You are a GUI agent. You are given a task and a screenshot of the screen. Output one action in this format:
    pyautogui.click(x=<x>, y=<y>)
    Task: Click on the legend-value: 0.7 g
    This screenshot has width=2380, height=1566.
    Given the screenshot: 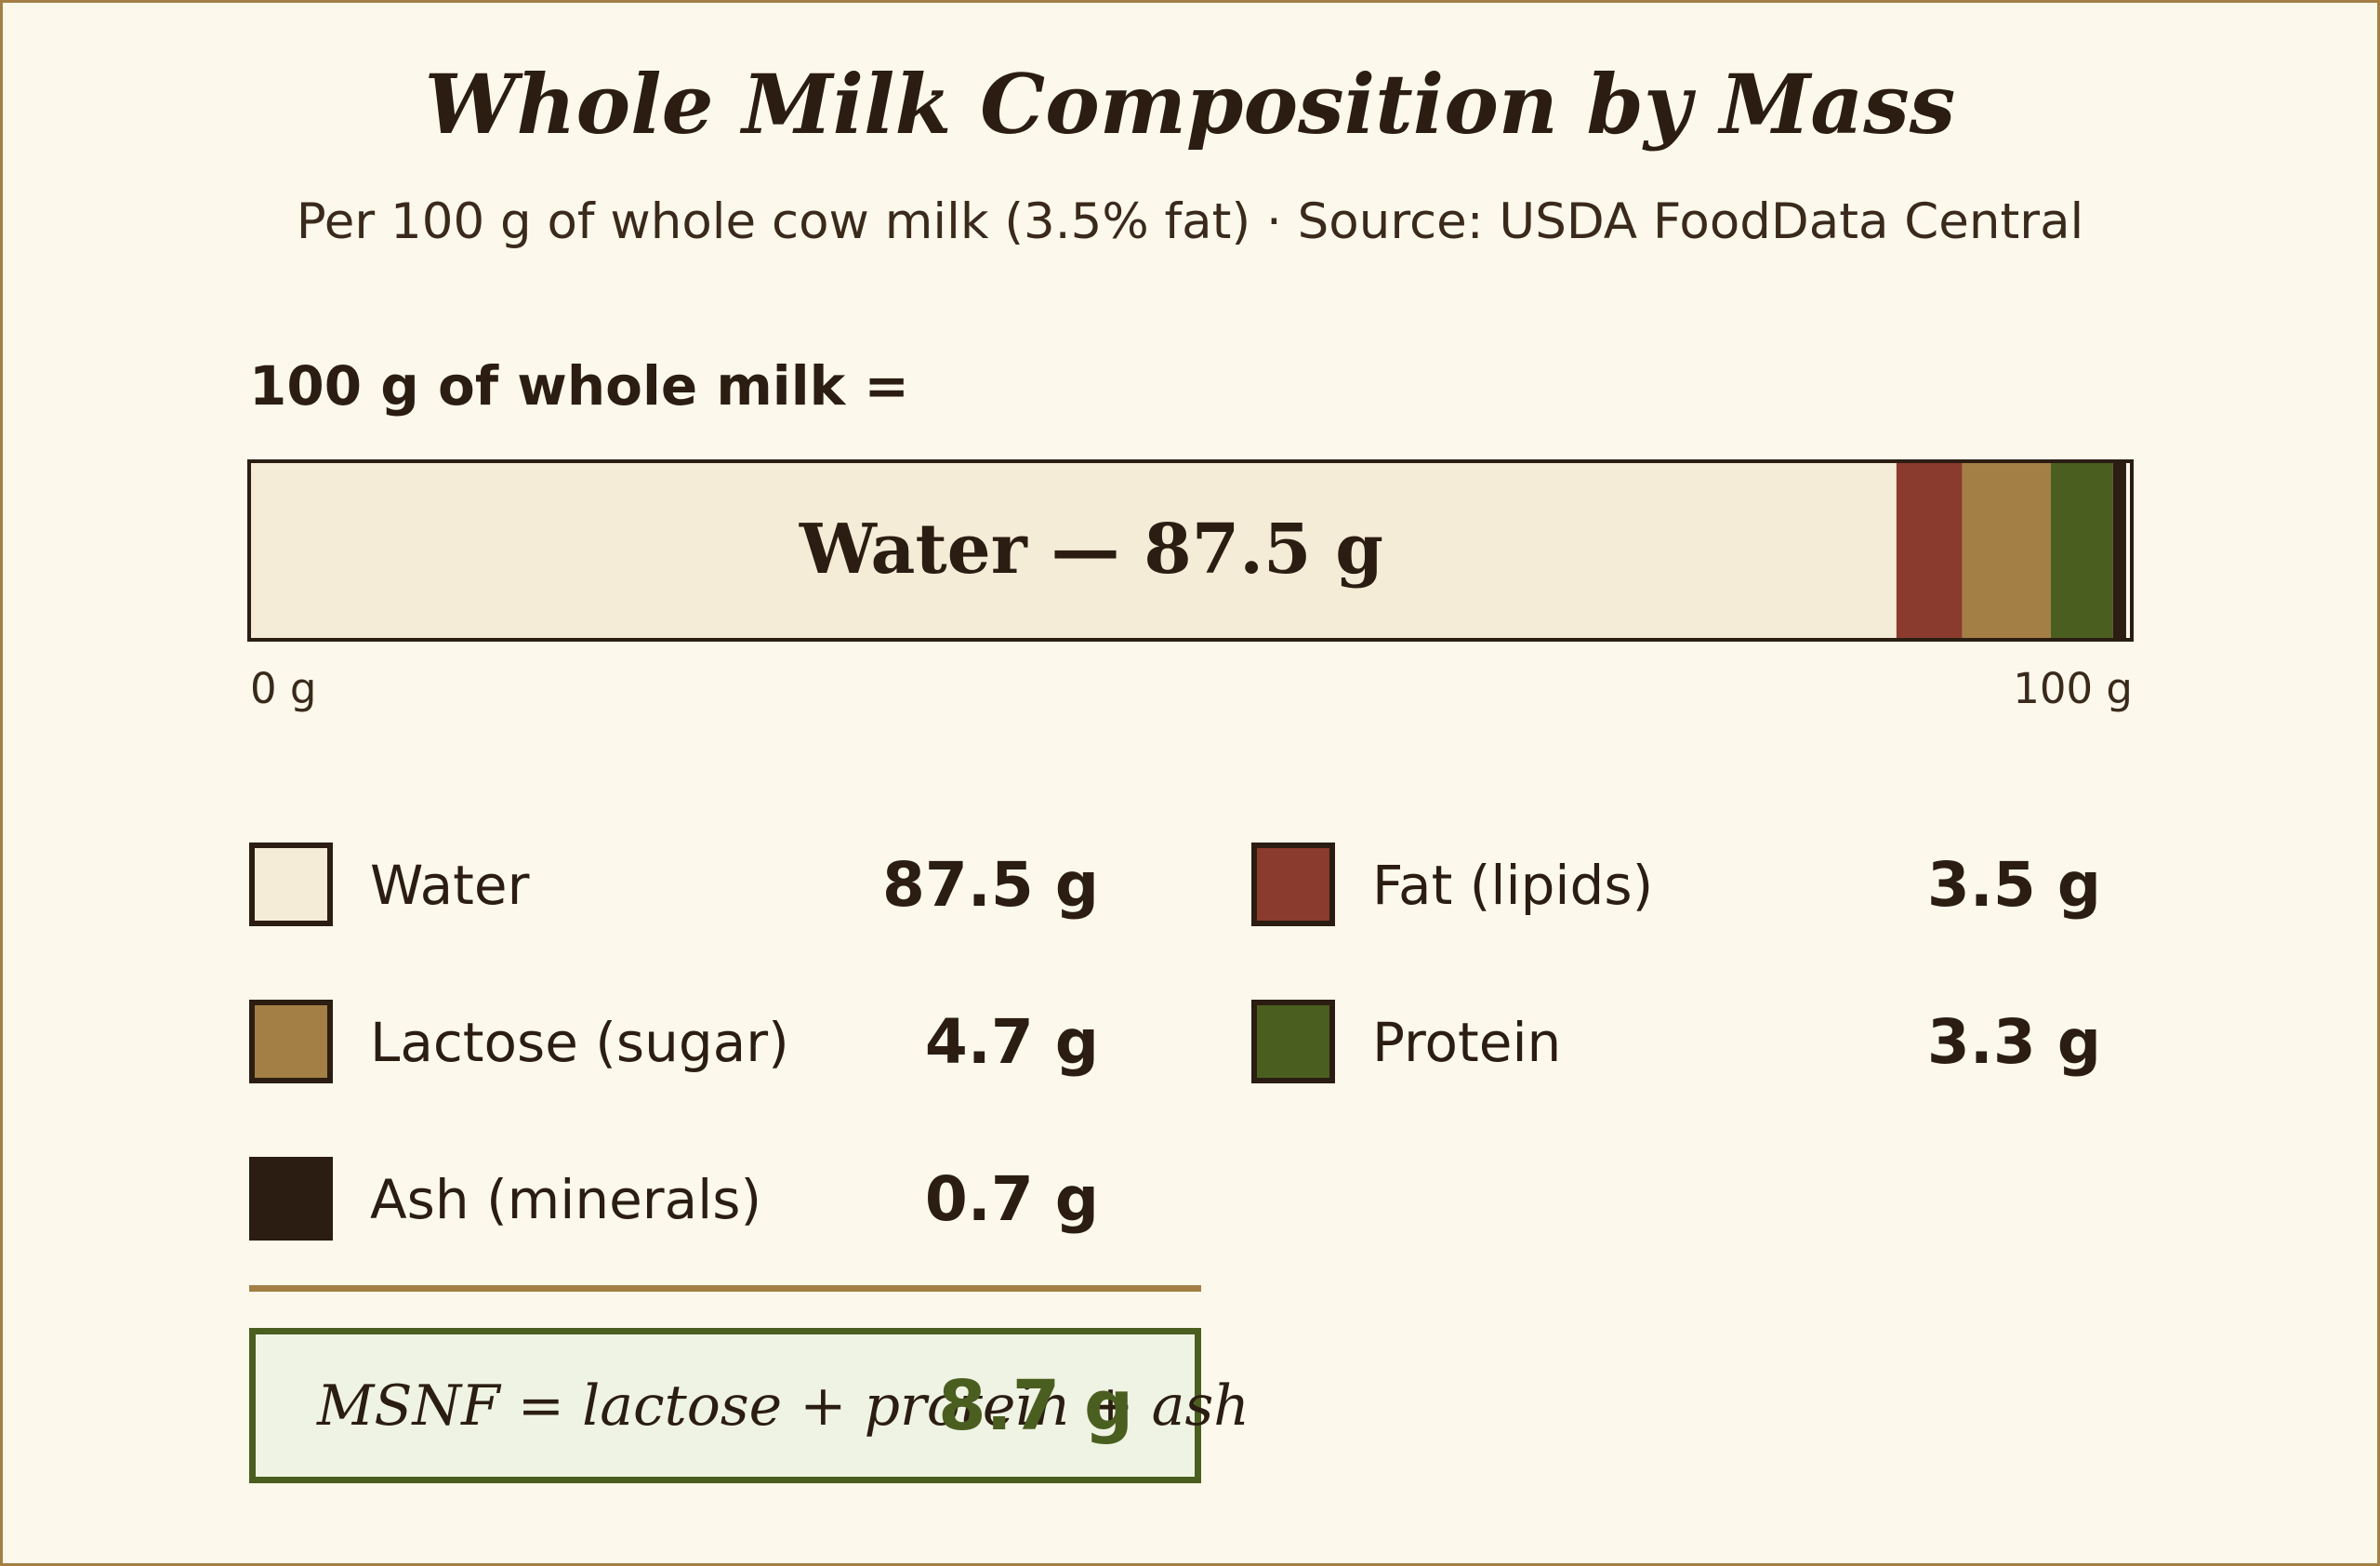 What is the action you would take?
    pyautogui.click(x=1011, y=1199)
    